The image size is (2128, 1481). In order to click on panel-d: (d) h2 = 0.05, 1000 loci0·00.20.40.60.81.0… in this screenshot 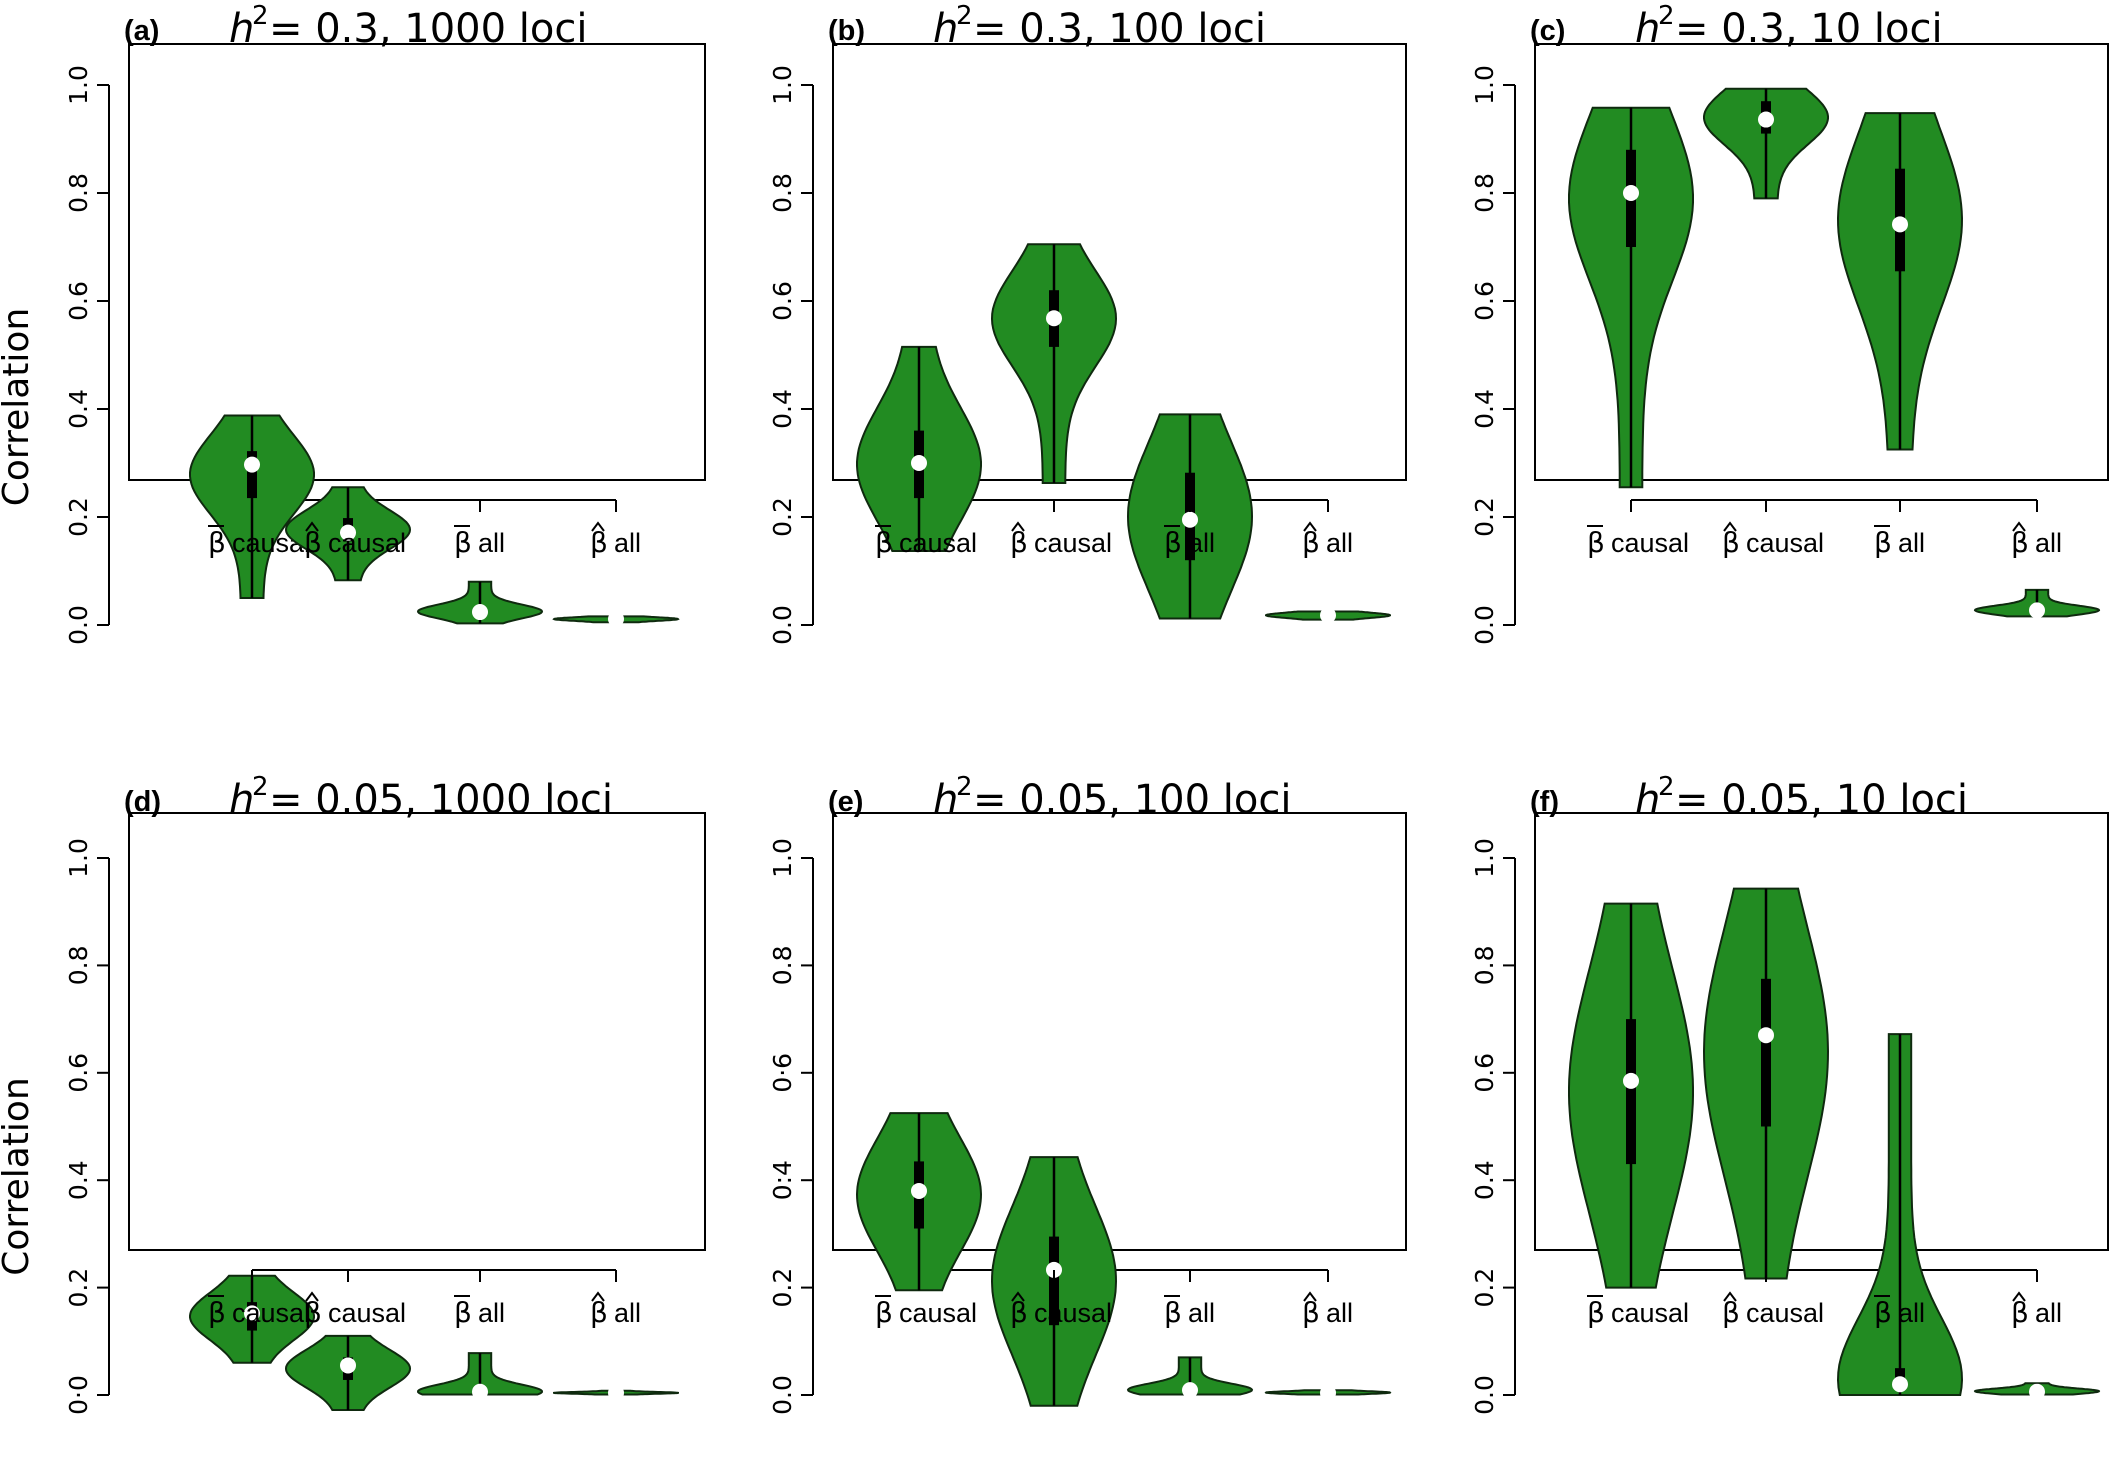, I will do `click(385, 1093)`.